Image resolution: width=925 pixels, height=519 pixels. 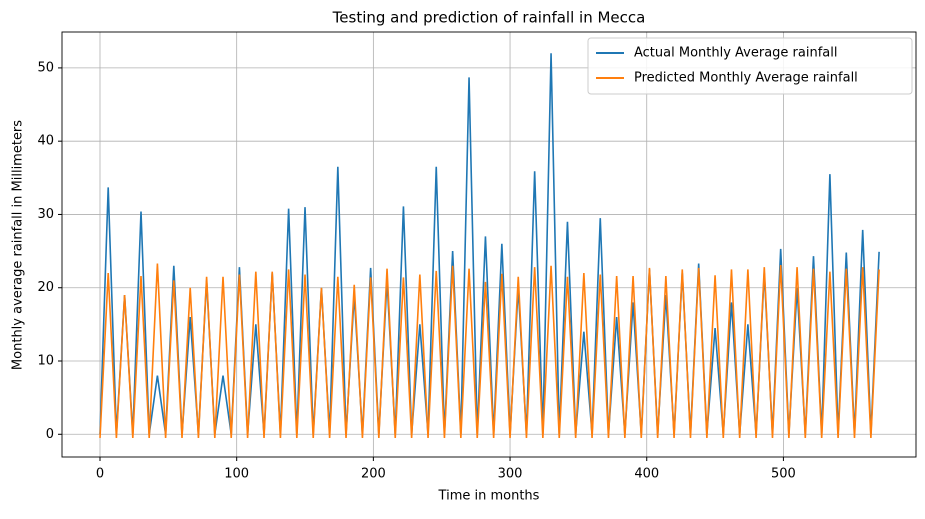 I want to click on x-tick-label: 200, so click(x=373, y=474).